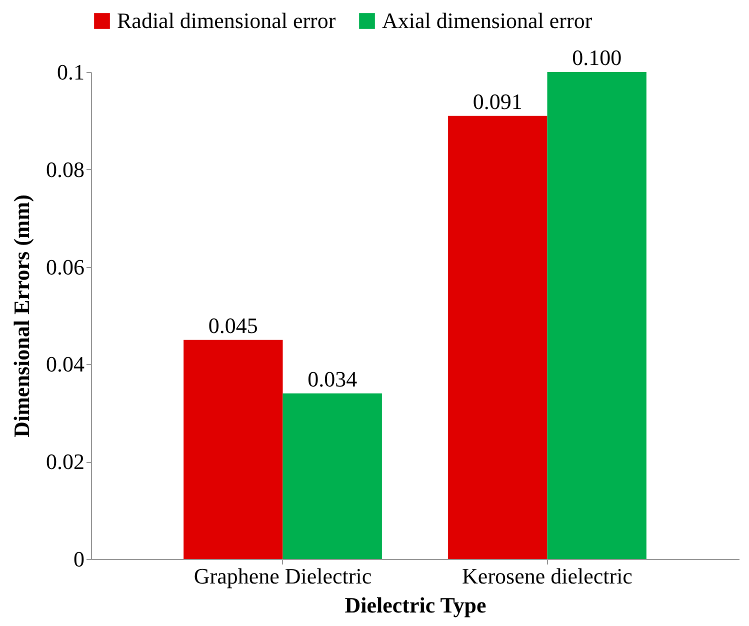  I want to click on y-tick-label: 0.02, so click(65, 461).